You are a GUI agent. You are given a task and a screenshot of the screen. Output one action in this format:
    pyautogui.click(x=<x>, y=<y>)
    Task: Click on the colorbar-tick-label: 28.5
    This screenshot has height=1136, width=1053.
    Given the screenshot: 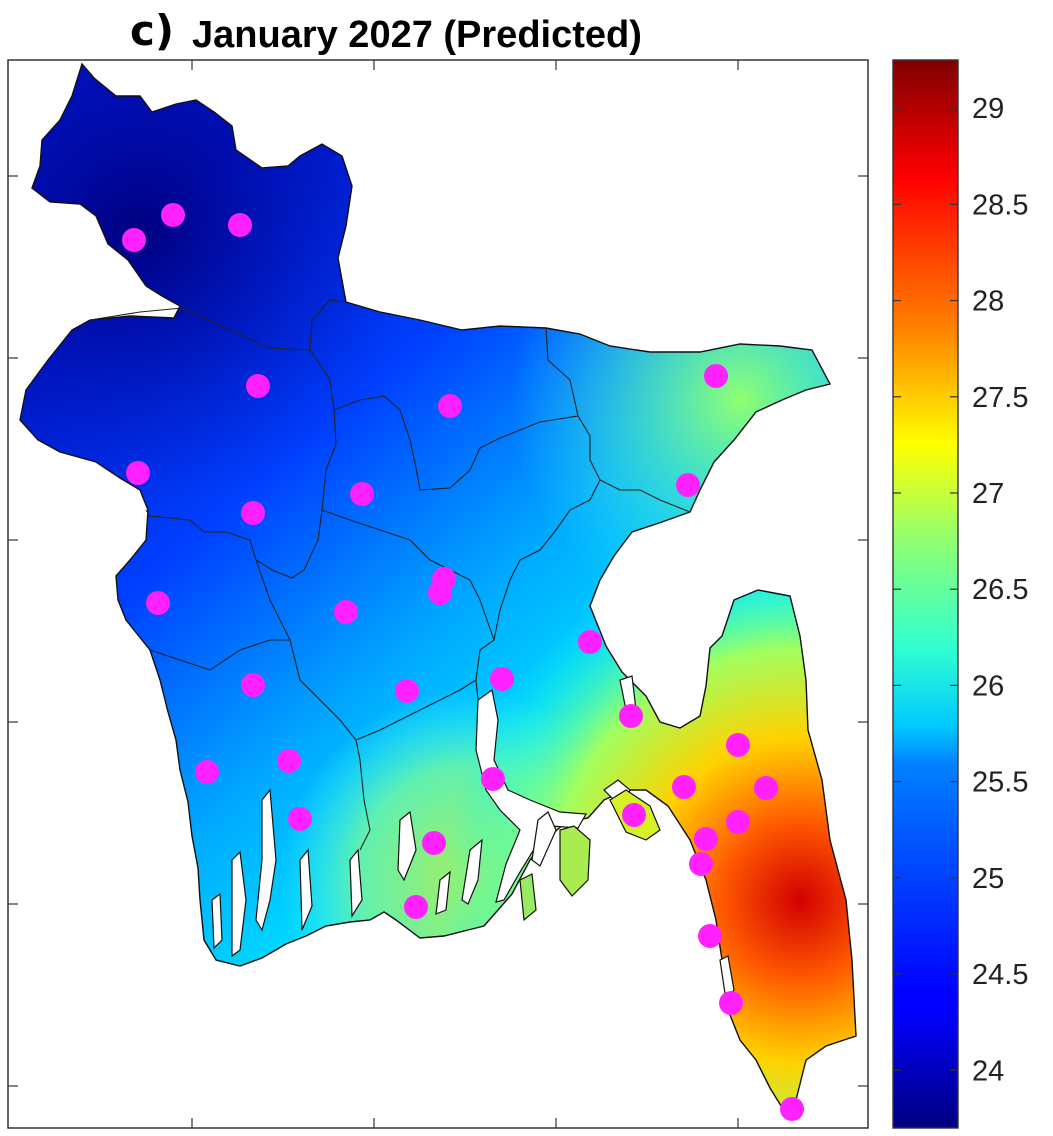 What is the action you would take?
    pyautogui.click(x=1000, y=205)
    